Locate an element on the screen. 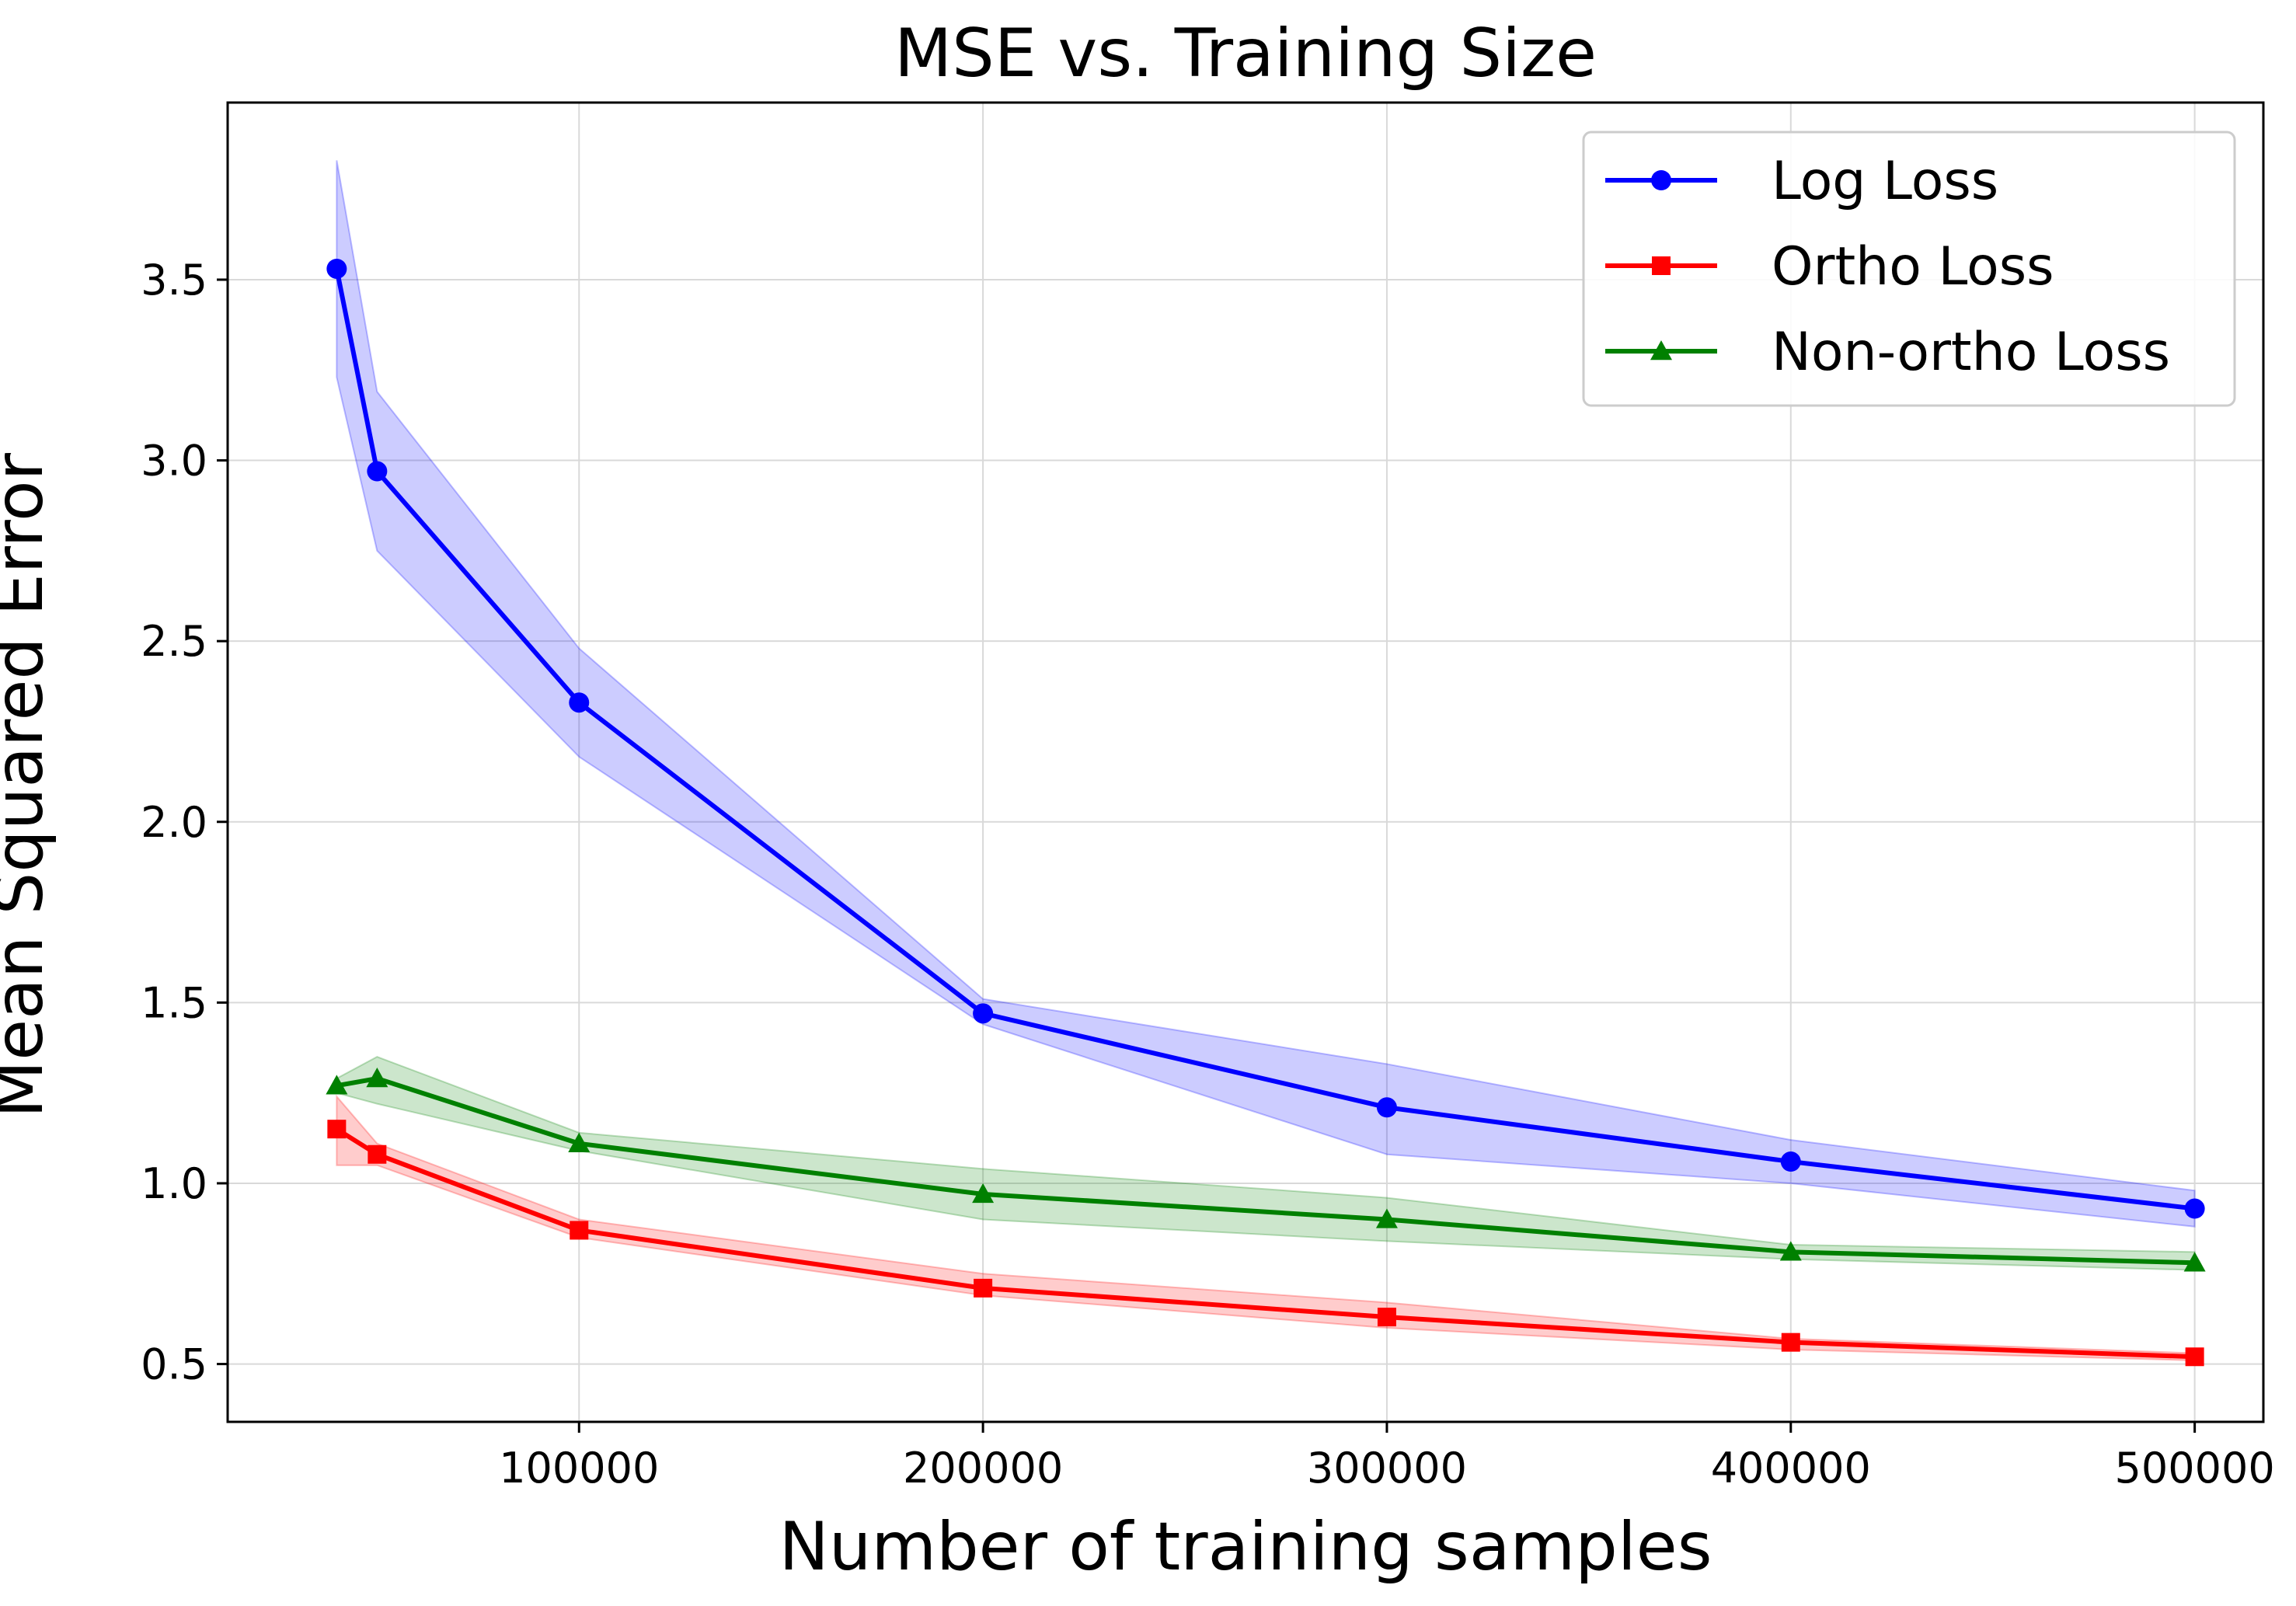 The image size is (2296, 1606). legend-box is located at coordinates (1909, 269).